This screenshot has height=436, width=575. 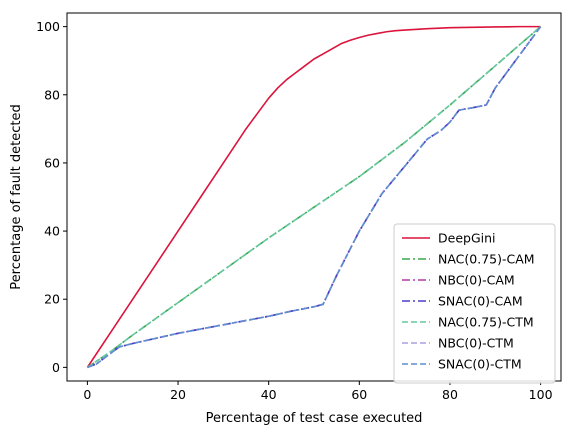 I want to click on y-tick-label: 100, so click(x=48, y=26).